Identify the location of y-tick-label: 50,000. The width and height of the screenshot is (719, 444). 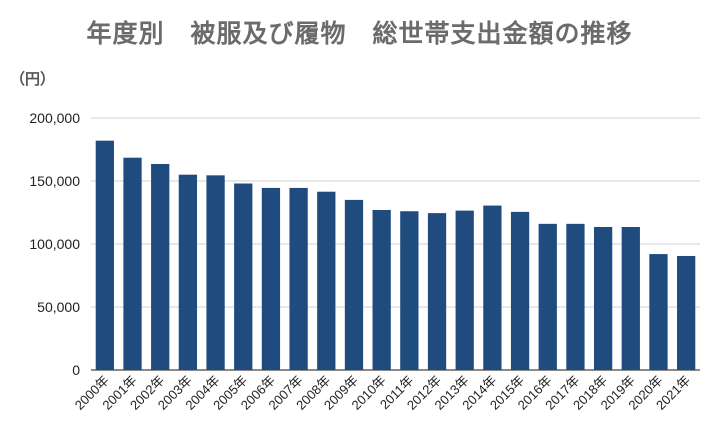
(58, 307).